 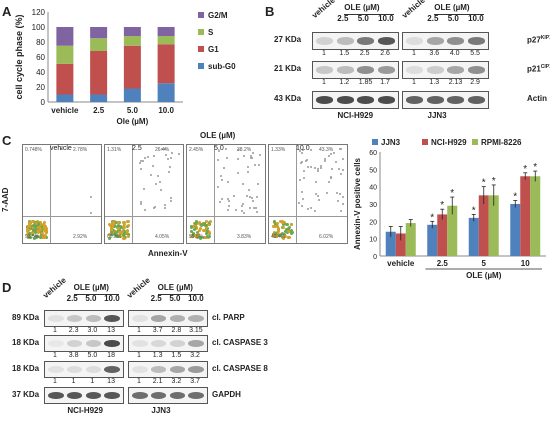 What do you see at coordinates (323, 10) in the screenshot?
I see `lane-label: vehicle` at bounding box center [323, 10].